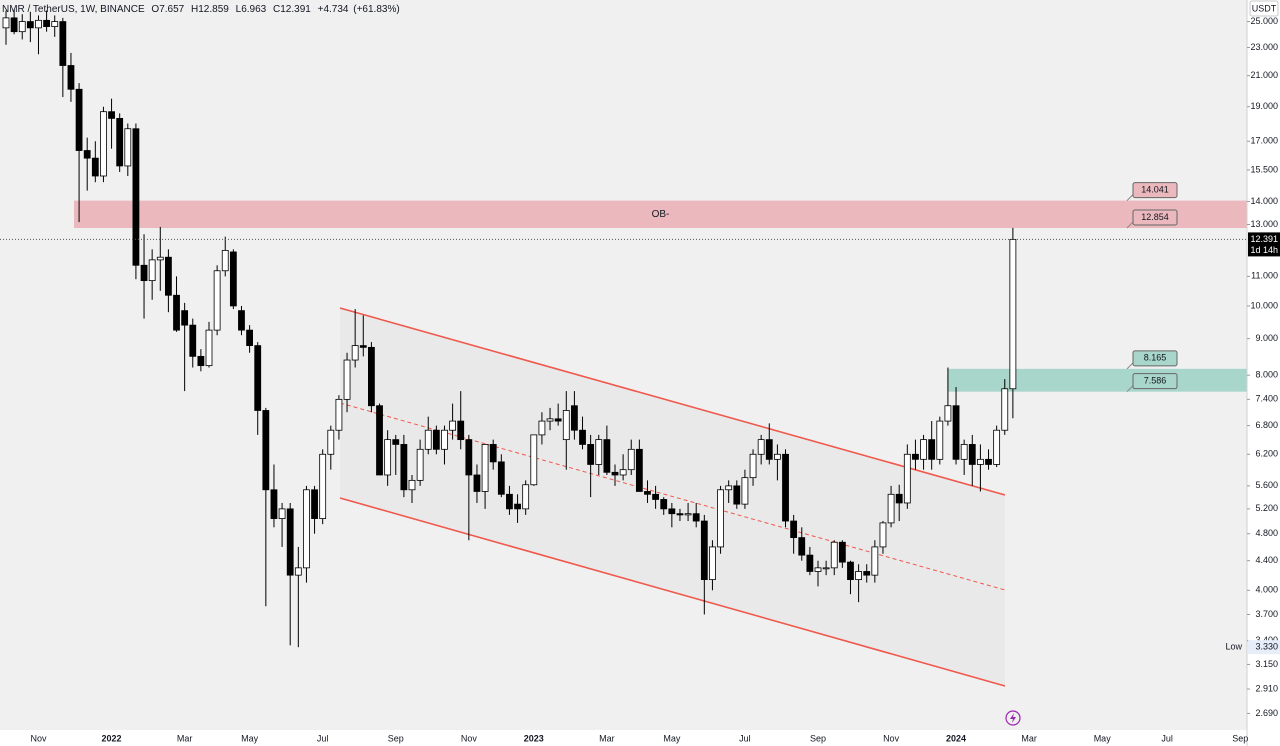 The width and height of the screenshot is (1280, 746). Describe the element at coordinates (38, 738) in the screenshot. I see `x-tick-label: Nov` at that location.